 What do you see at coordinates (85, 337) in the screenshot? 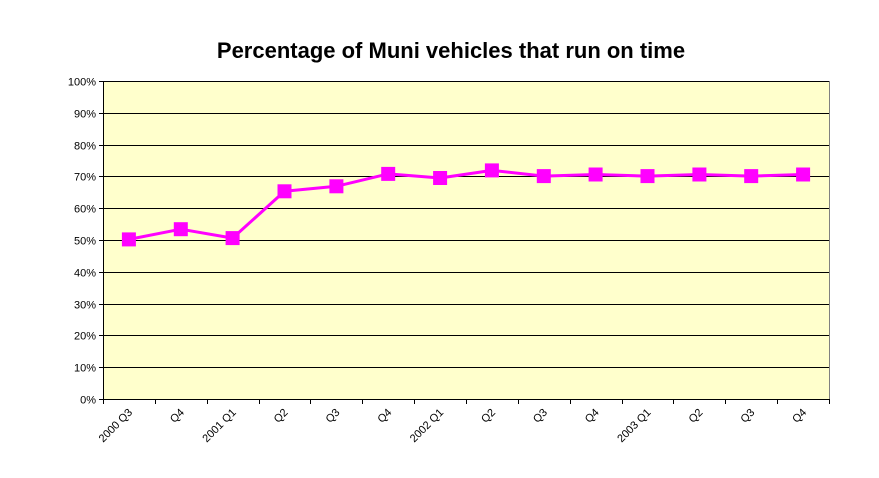
I see `y-tick-label: 20%` at bounding box center [85, 337].